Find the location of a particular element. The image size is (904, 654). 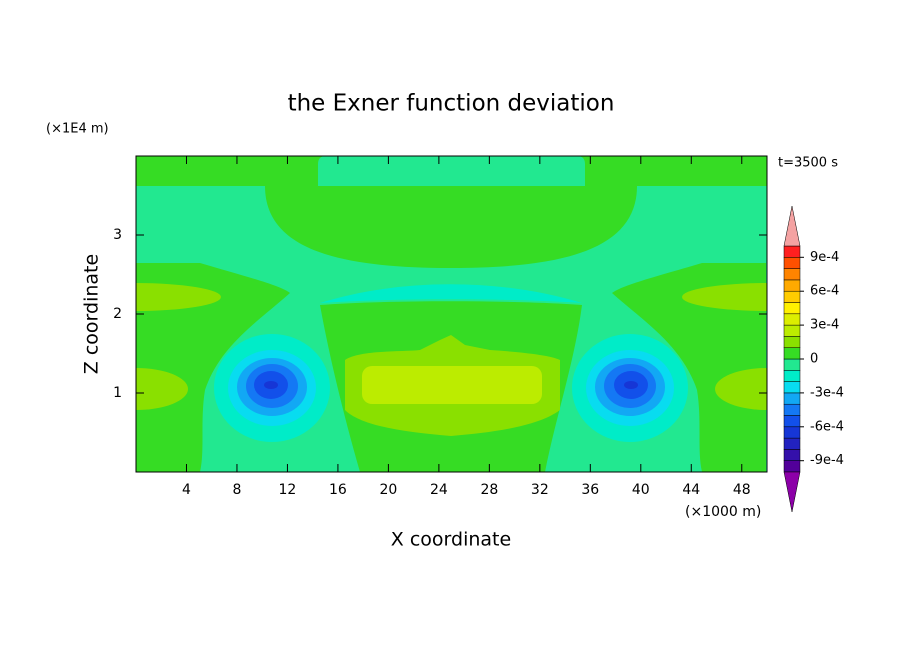

x-tick-label: 12 is located at coordinates (288, 490).